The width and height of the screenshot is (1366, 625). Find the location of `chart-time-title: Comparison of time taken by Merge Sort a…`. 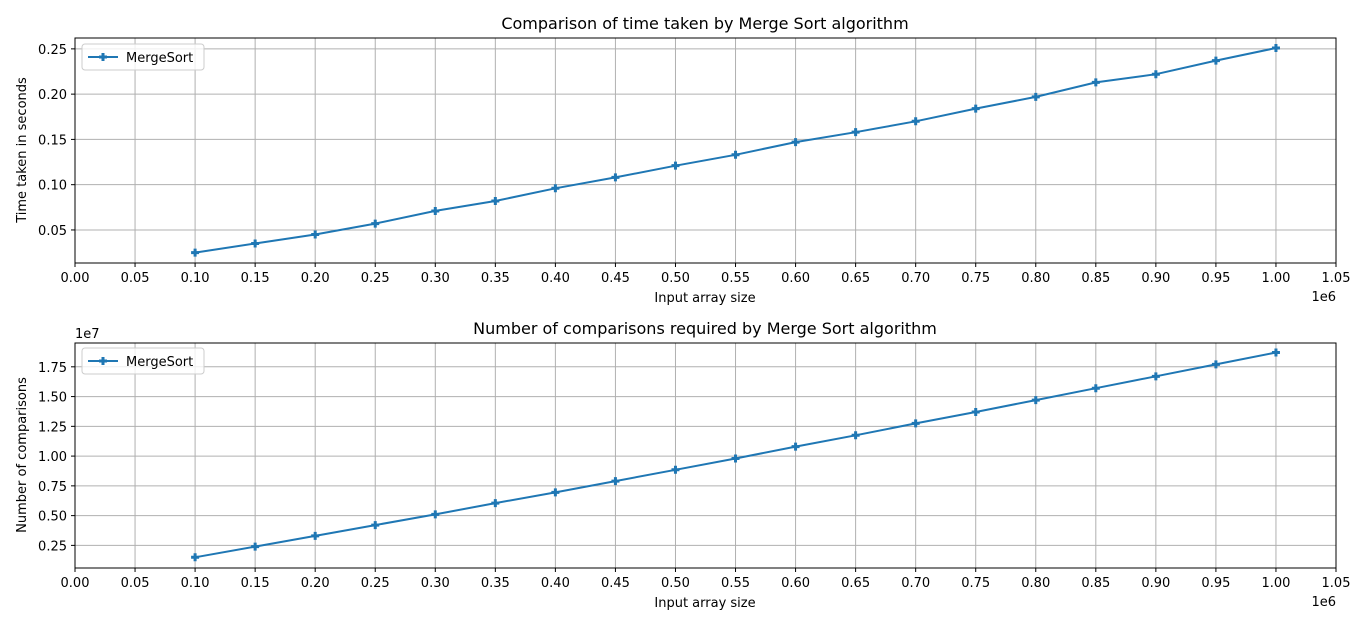

chart-time-title: Comparison of time taken by Merge Sort a… is located at coordinates (704, 23).